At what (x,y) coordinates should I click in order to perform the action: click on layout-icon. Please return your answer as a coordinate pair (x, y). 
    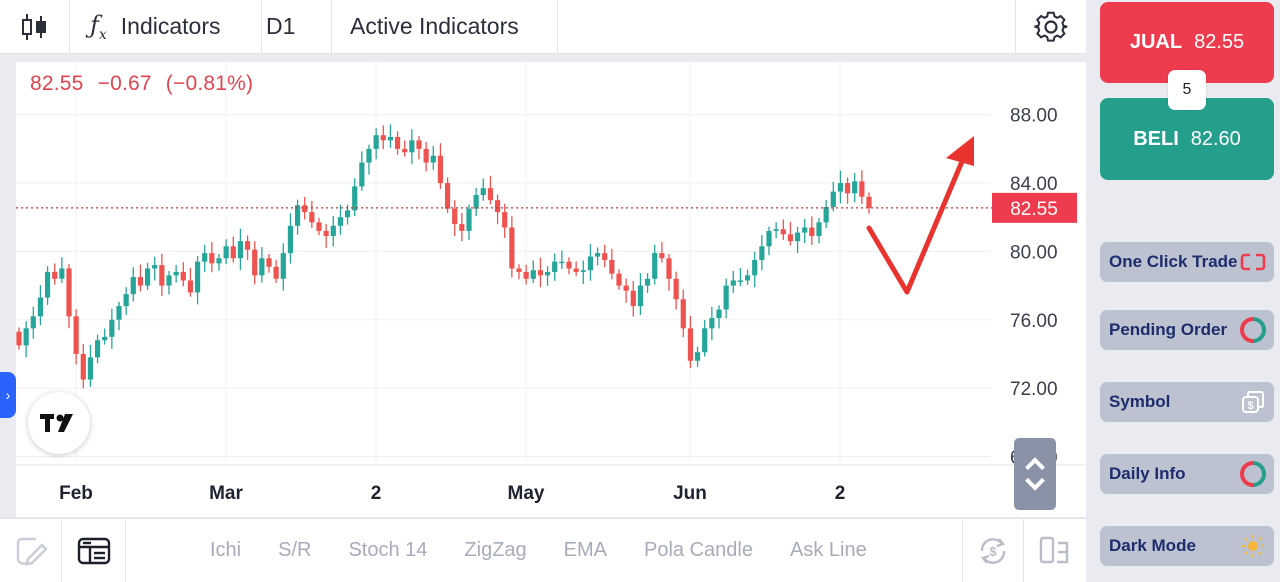
    Looking at the image, I should click on (1054, 549).